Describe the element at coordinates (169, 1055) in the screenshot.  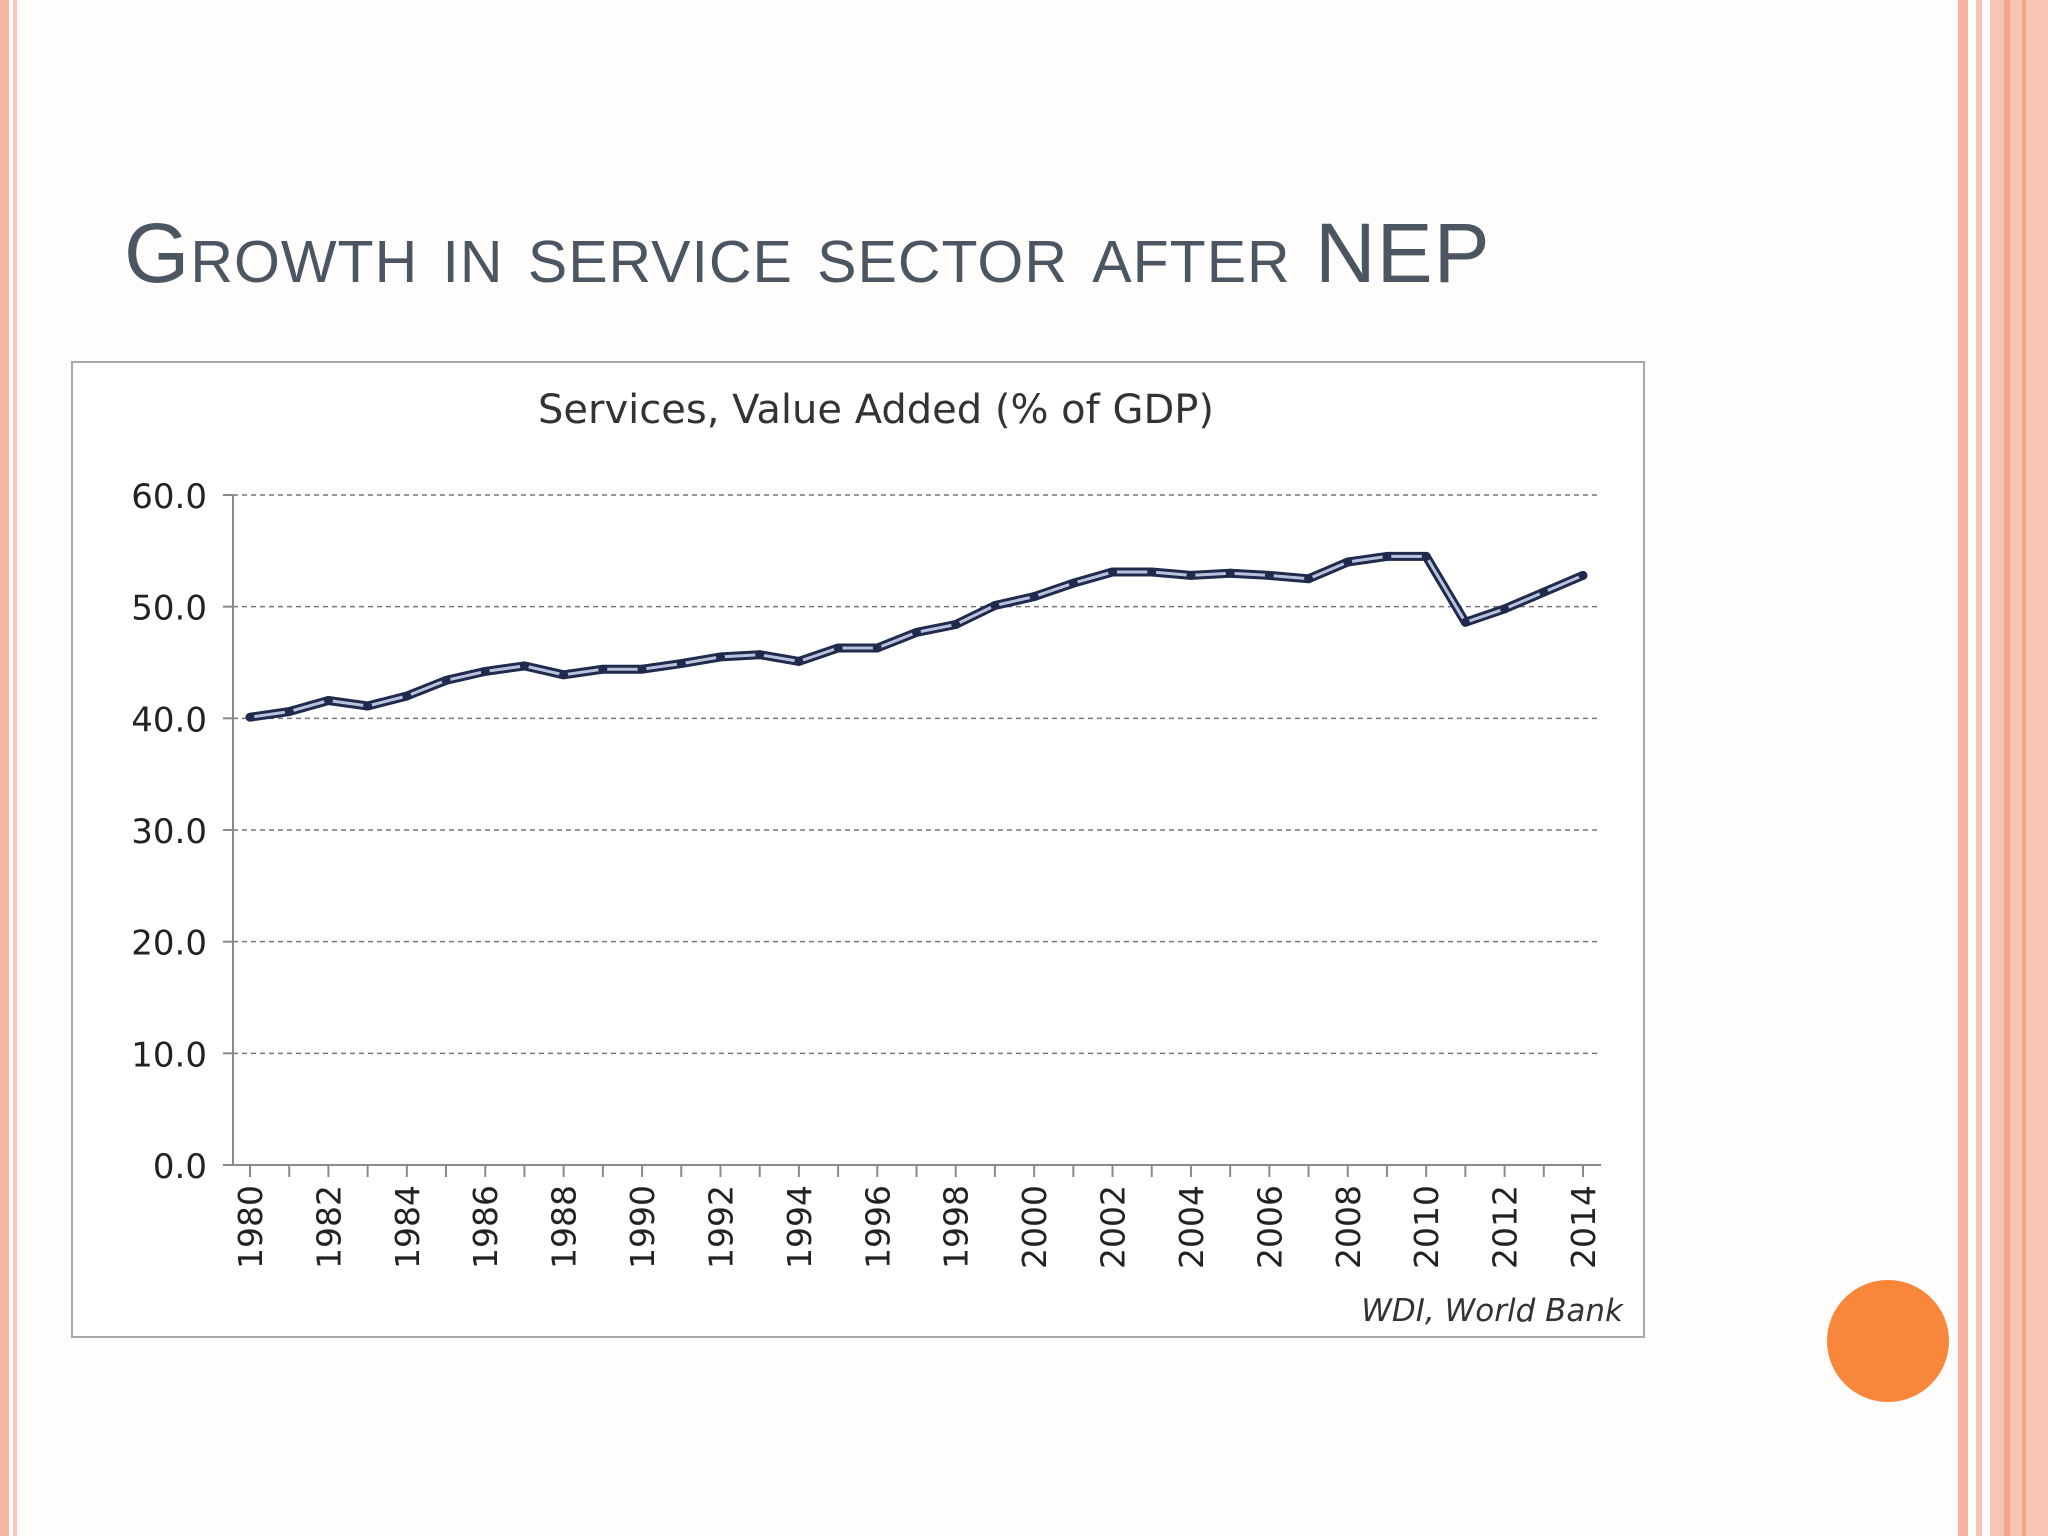
I see `y-tick-label: 10.0` at that location.